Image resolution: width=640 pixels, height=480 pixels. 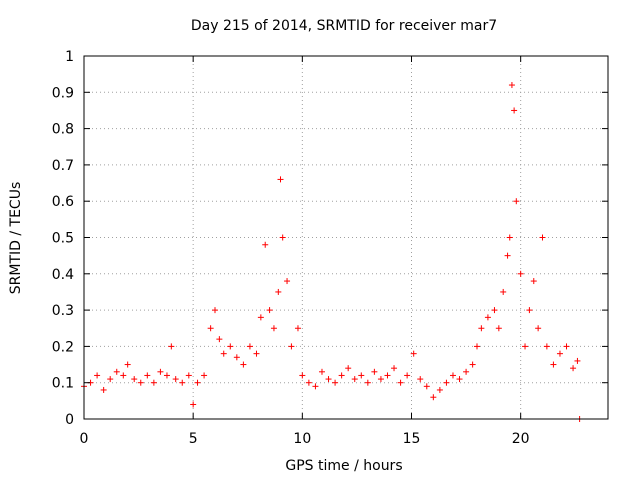 I want to click on y-tick-label: 0.1, so click(x=63, y=384).